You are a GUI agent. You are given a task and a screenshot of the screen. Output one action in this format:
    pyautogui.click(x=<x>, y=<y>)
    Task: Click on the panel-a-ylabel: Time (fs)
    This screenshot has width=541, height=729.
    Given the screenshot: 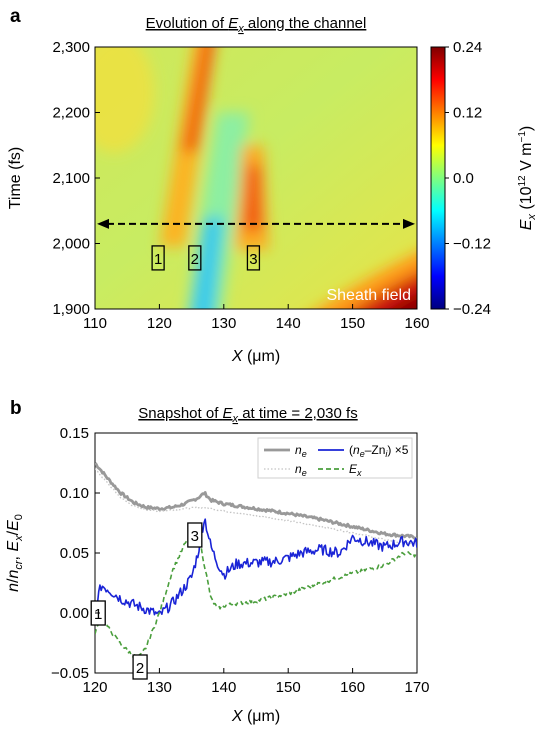 What is the action you would take?
    pyautogui.click(x=15, y=178)
    